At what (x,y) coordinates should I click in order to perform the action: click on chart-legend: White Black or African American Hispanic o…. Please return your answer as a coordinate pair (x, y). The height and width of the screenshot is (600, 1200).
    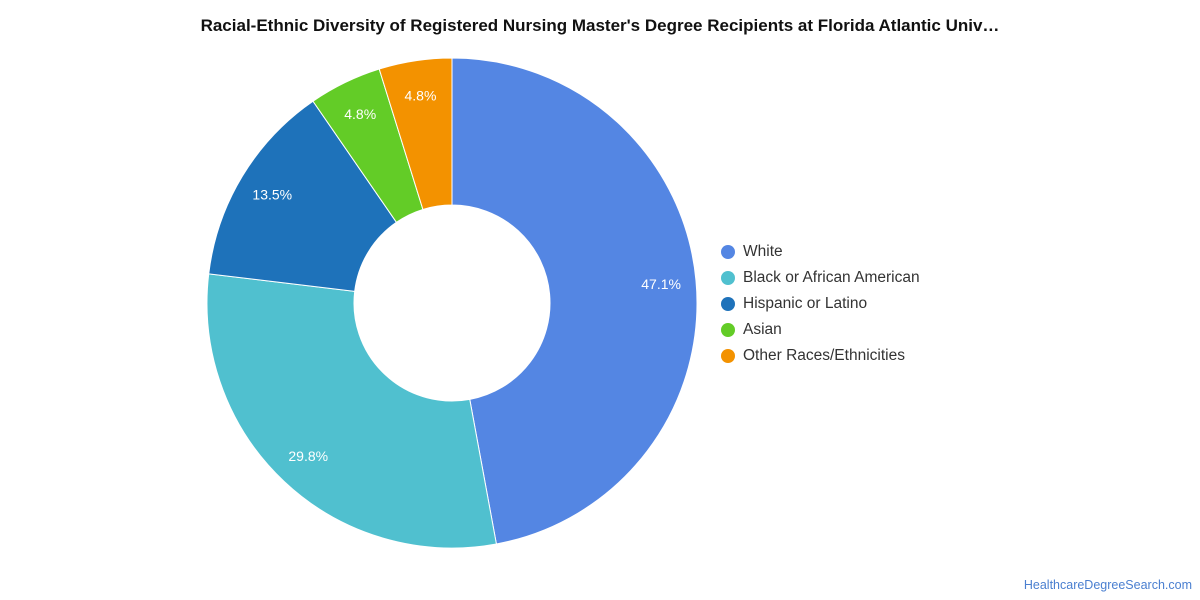
    Looking at the image, I should click on (820, 304).